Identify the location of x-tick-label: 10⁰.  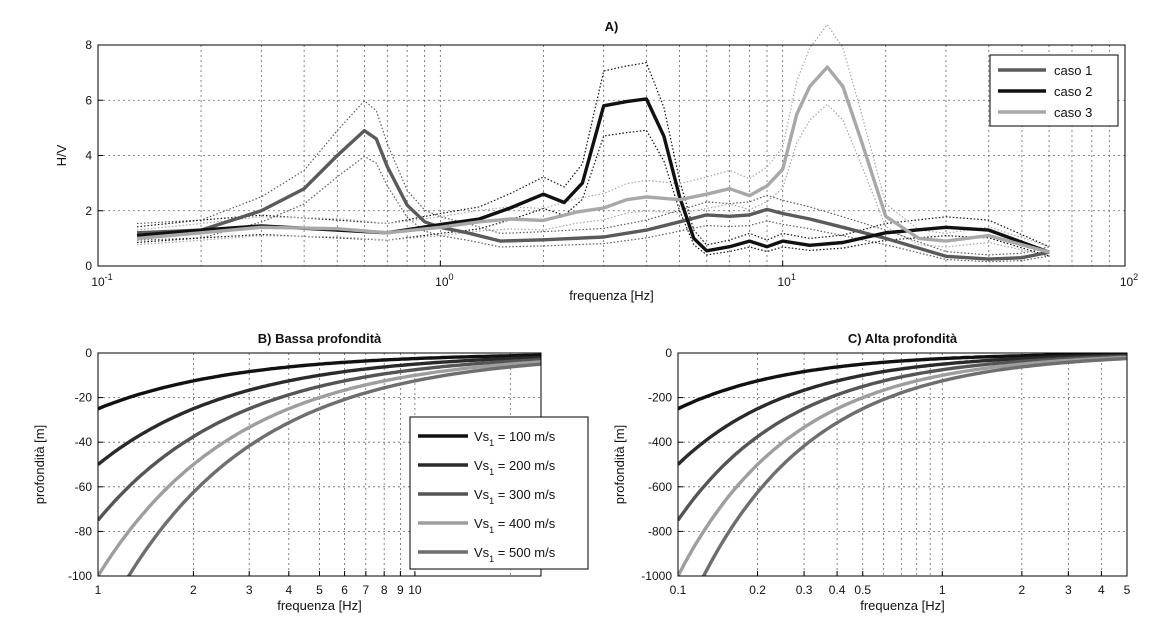
(444, 280).